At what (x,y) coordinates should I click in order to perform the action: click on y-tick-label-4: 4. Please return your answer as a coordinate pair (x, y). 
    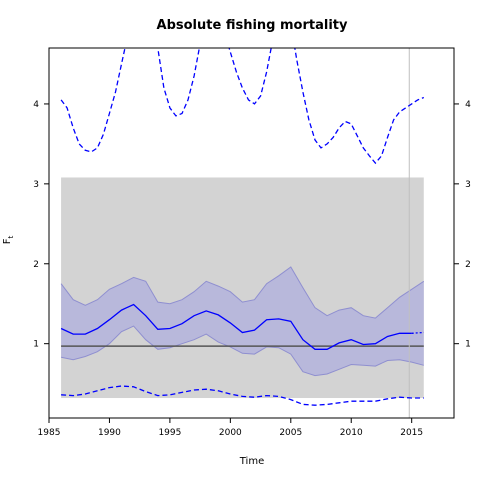
    Looking at the image, I should click on (36, 105).